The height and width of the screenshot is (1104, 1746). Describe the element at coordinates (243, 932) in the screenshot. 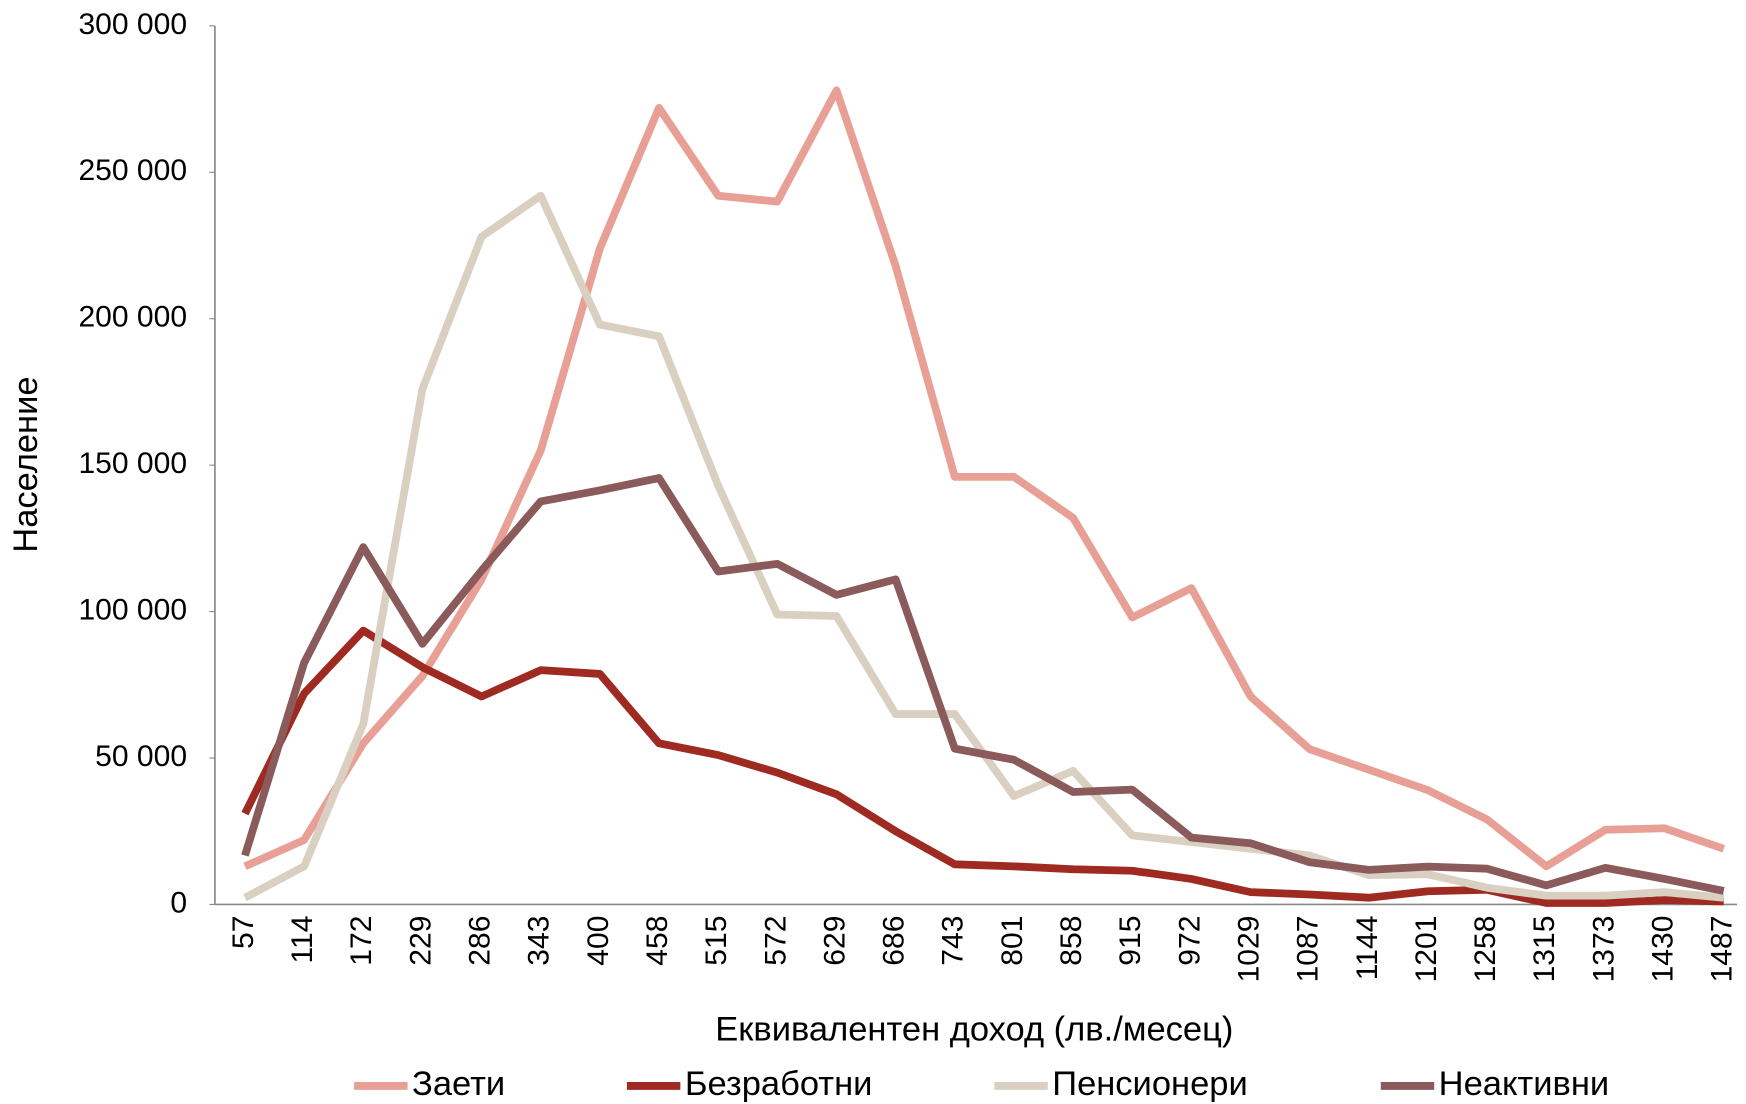

I see `x-tick-label: 57` at that location.